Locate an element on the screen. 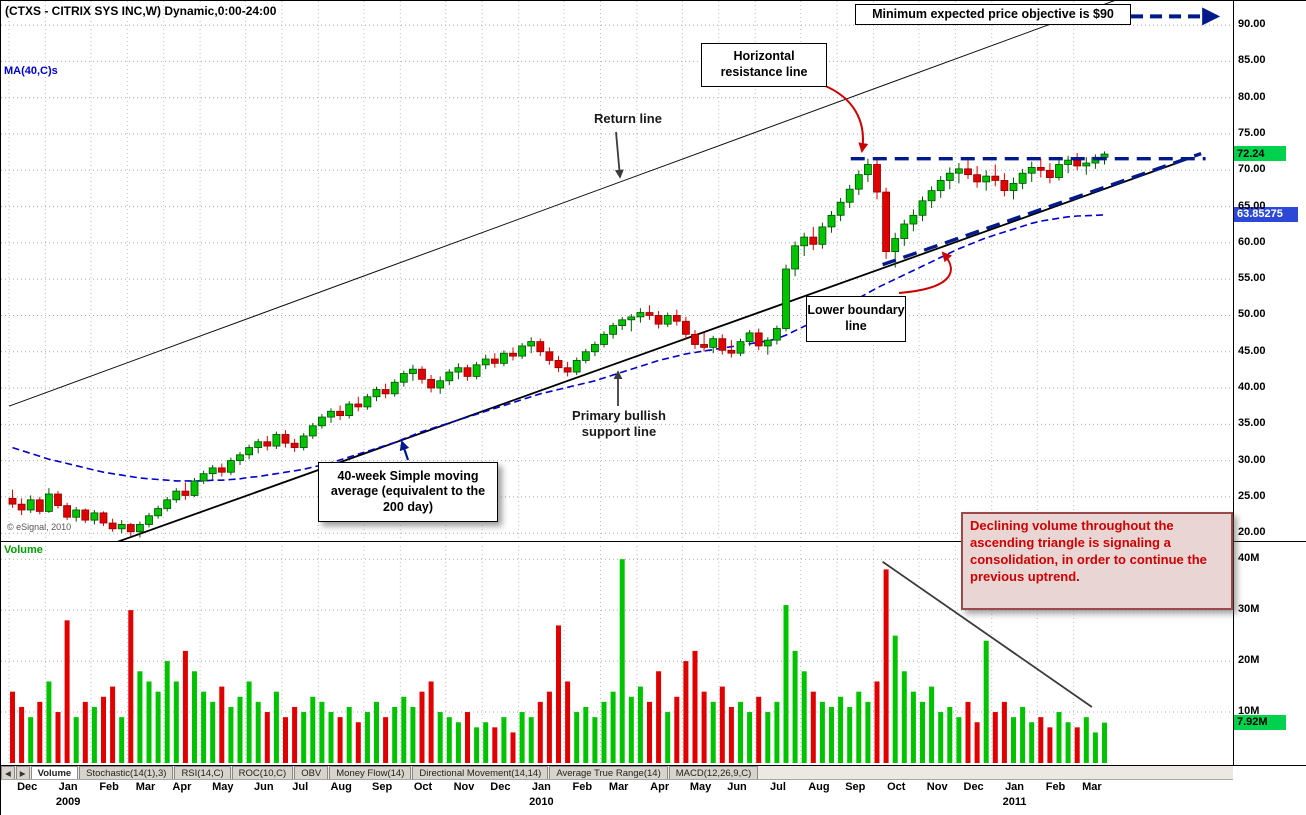 Image resolution: width=1306 pixels, height=815 pixels. lower-boundary-trendline is located at coordinates (1042, 209).